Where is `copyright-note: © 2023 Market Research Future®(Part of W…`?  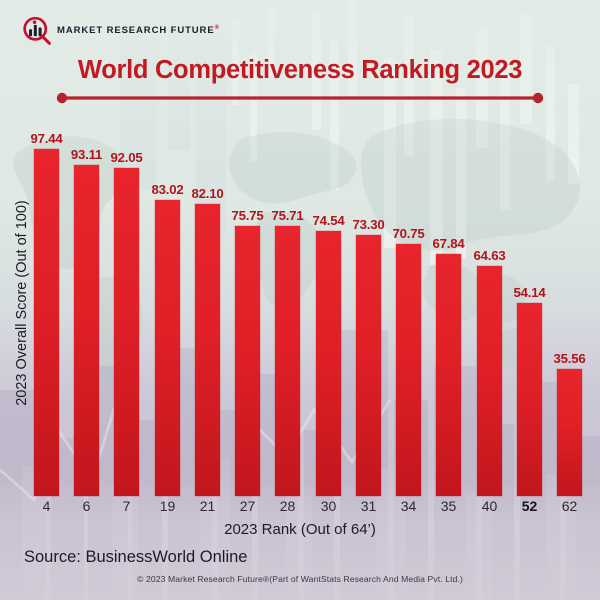
copyright-note: © 2023 Market Research Future®(Part of W… is located at coordinates (300, 579).